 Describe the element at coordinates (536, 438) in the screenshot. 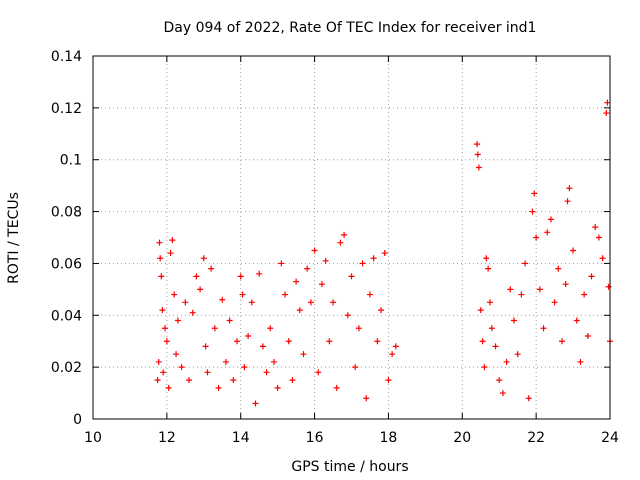

I see `x-tick-label: 22` at that location.